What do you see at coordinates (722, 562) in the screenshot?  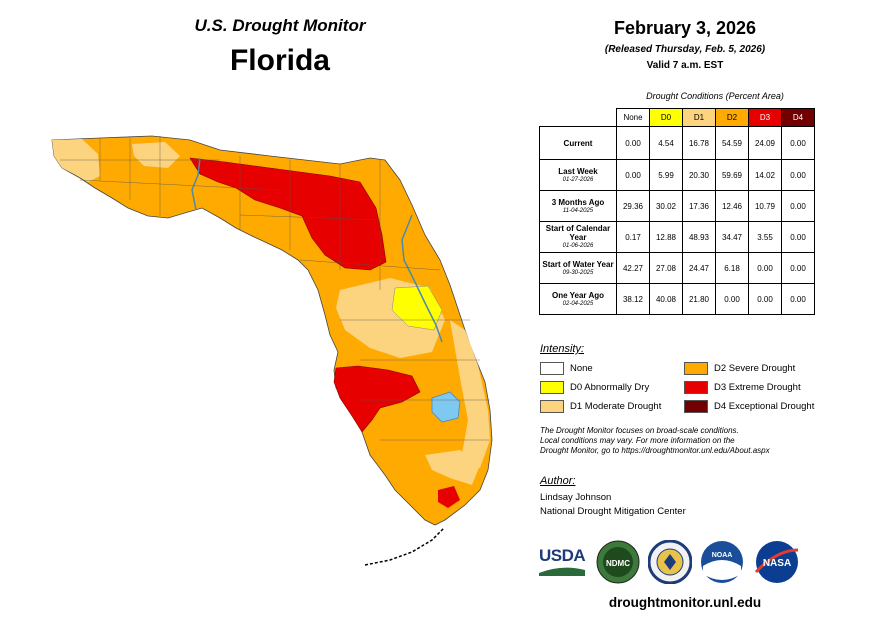 I see `noaa-logo: NOAA` at bounding box center [722, 562].